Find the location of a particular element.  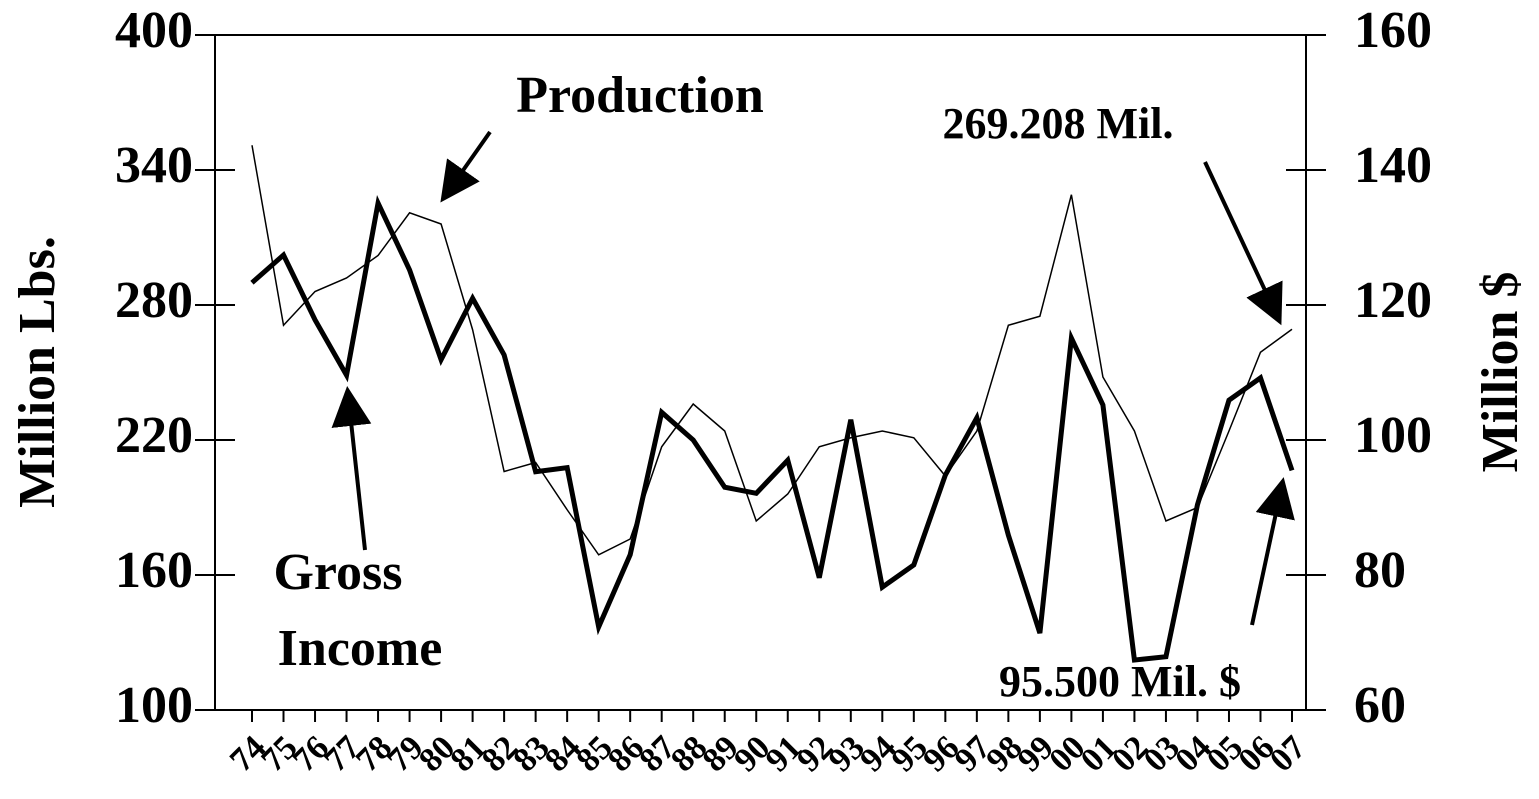

y2-tick-label: 120 is located at coordinates (1393, 300).